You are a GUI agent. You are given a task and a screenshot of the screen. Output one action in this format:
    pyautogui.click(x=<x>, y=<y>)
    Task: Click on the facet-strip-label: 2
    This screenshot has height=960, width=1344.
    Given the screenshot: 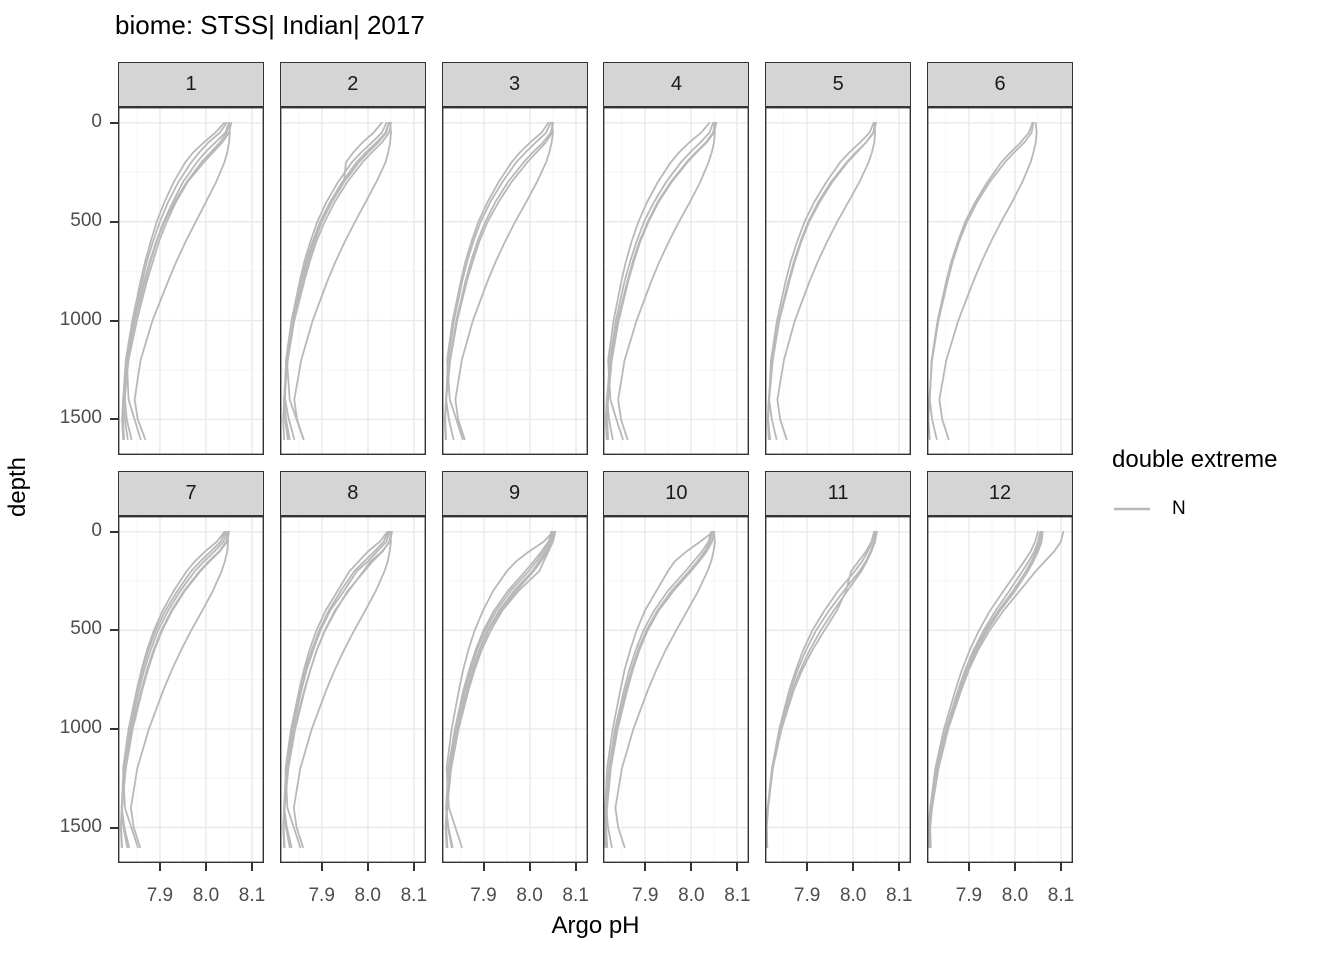 What is the action you would take?
    pyautogui.click(x=353, y=84)
    